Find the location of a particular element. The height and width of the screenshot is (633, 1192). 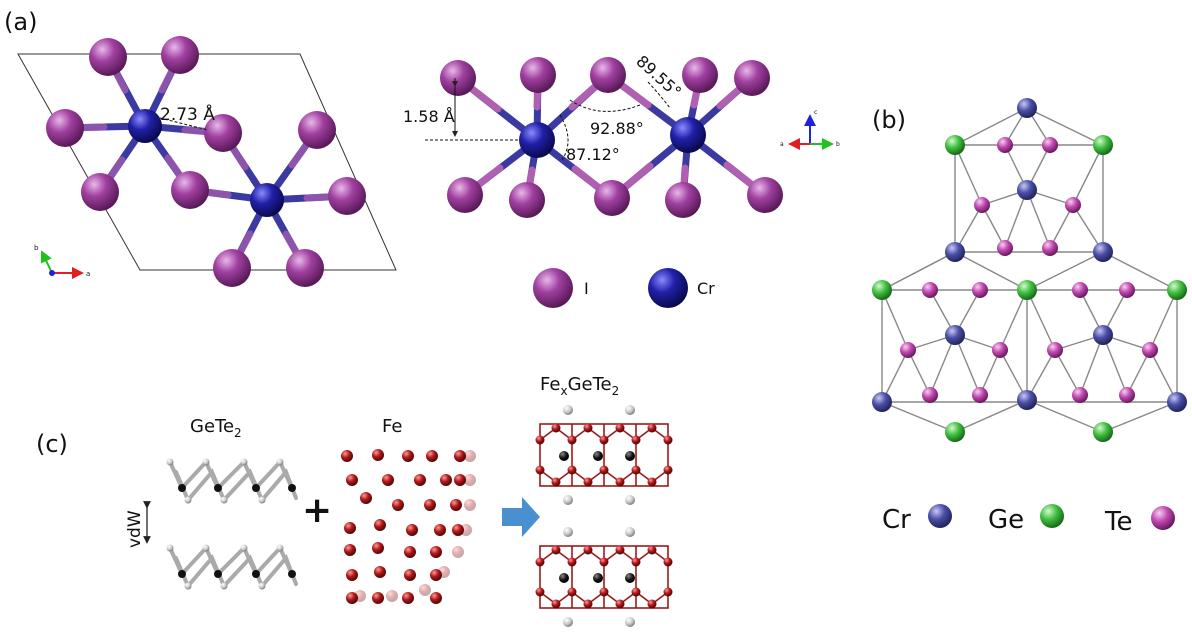

panel-c-label: (c) is located at coordinates (52, 444).